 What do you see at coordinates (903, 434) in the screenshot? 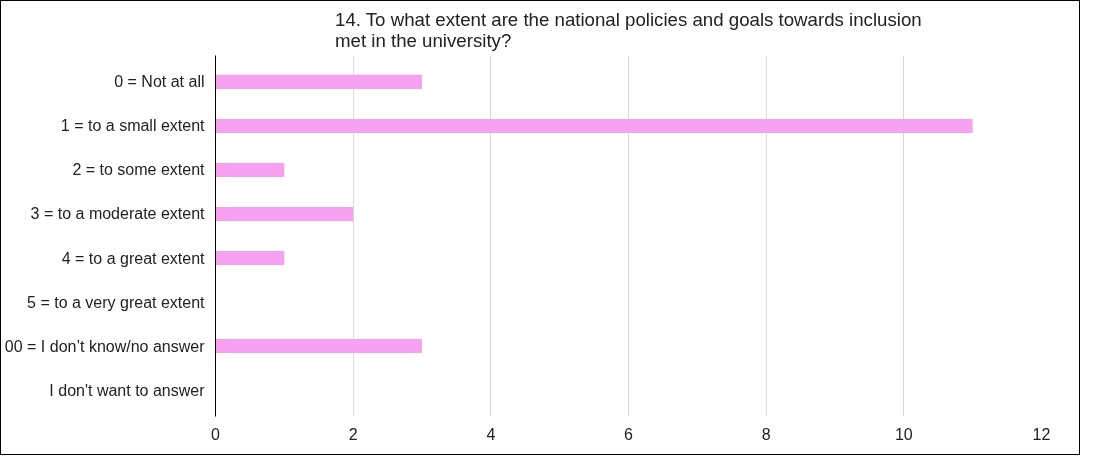
I see `x-tick-label: 10` at bounding box center [903, 434].